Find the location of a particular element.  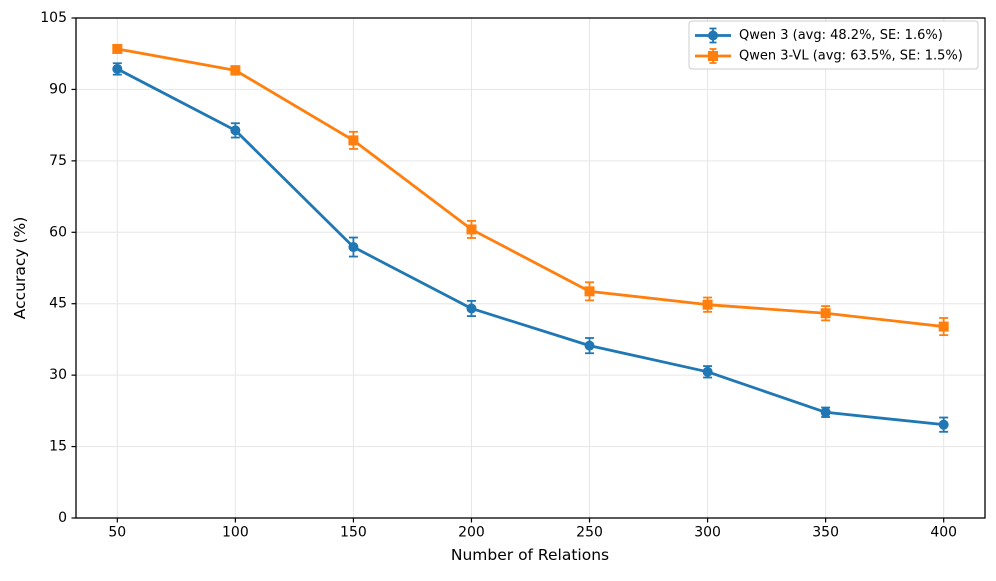

x-tick-label: 200 is located at coordinates (471, 533).